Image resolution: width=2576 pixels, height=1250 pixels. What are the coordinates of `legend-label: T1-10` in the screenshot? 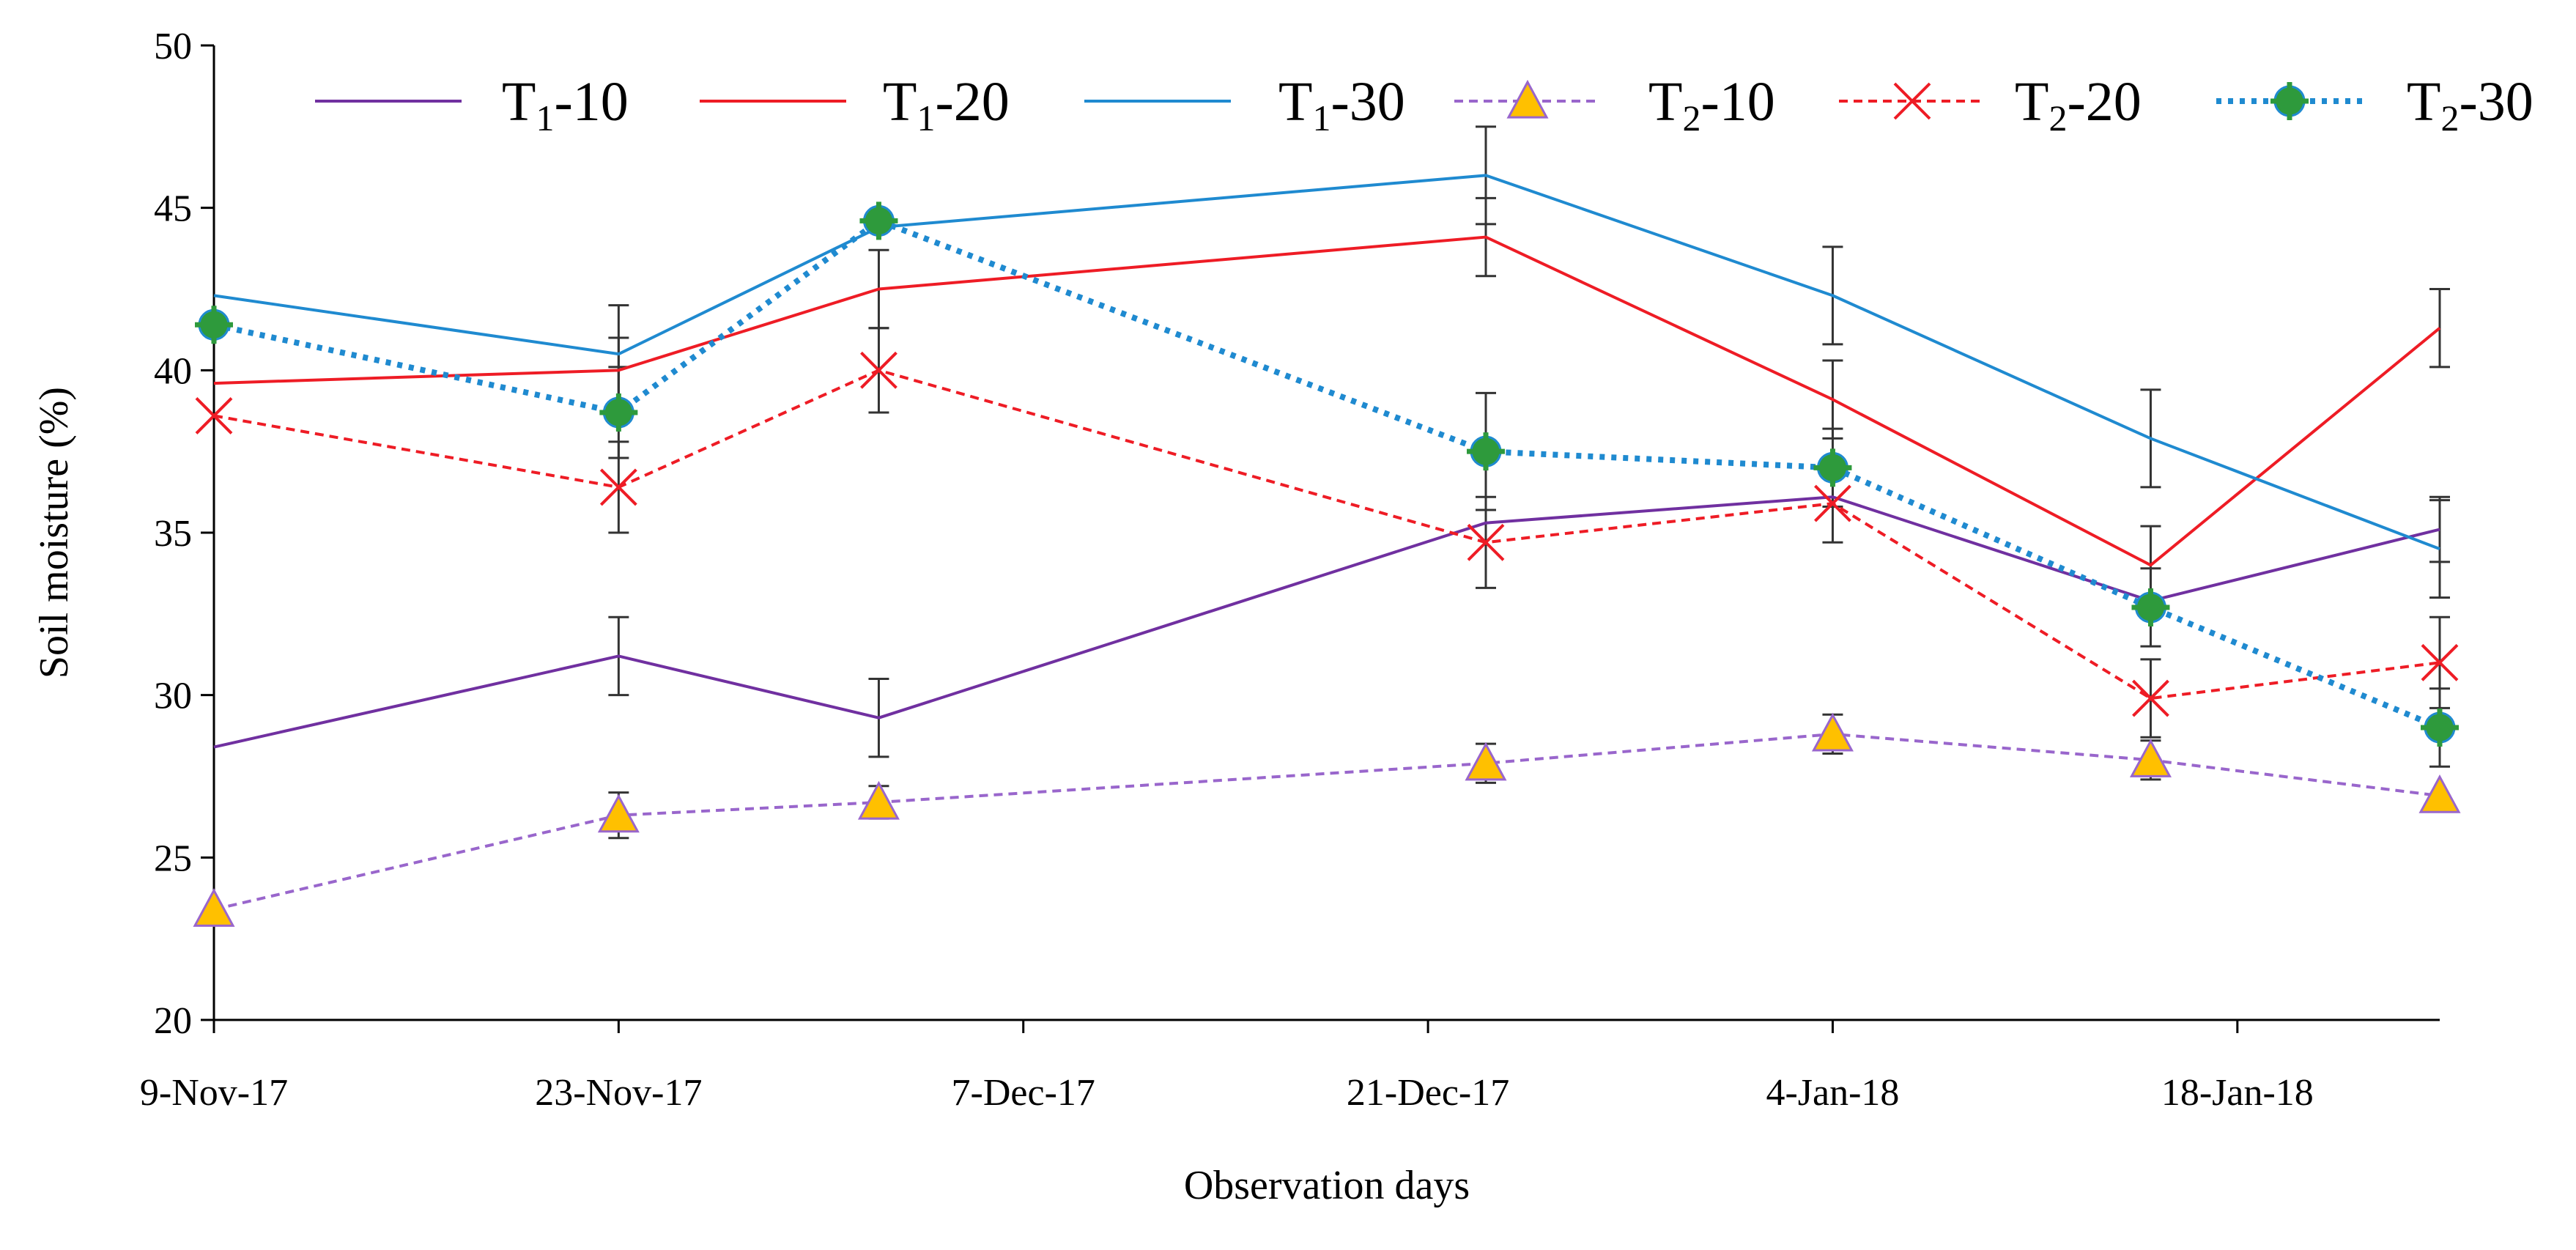 It's located at (565, 104).